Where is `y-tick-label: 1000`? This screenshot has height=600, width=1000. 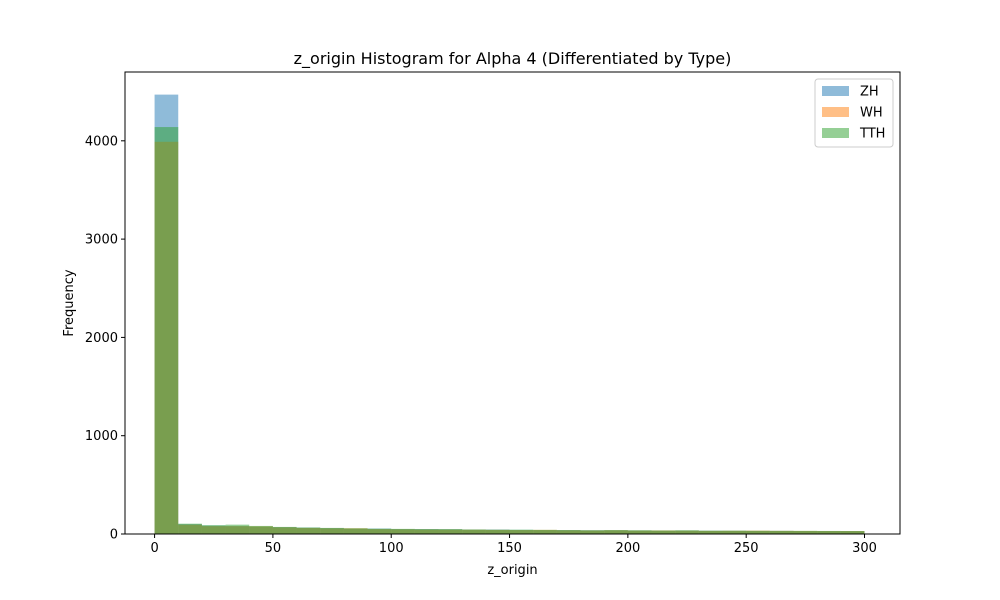 y-tick-label: 1000 is located at coordinates (101, 436).